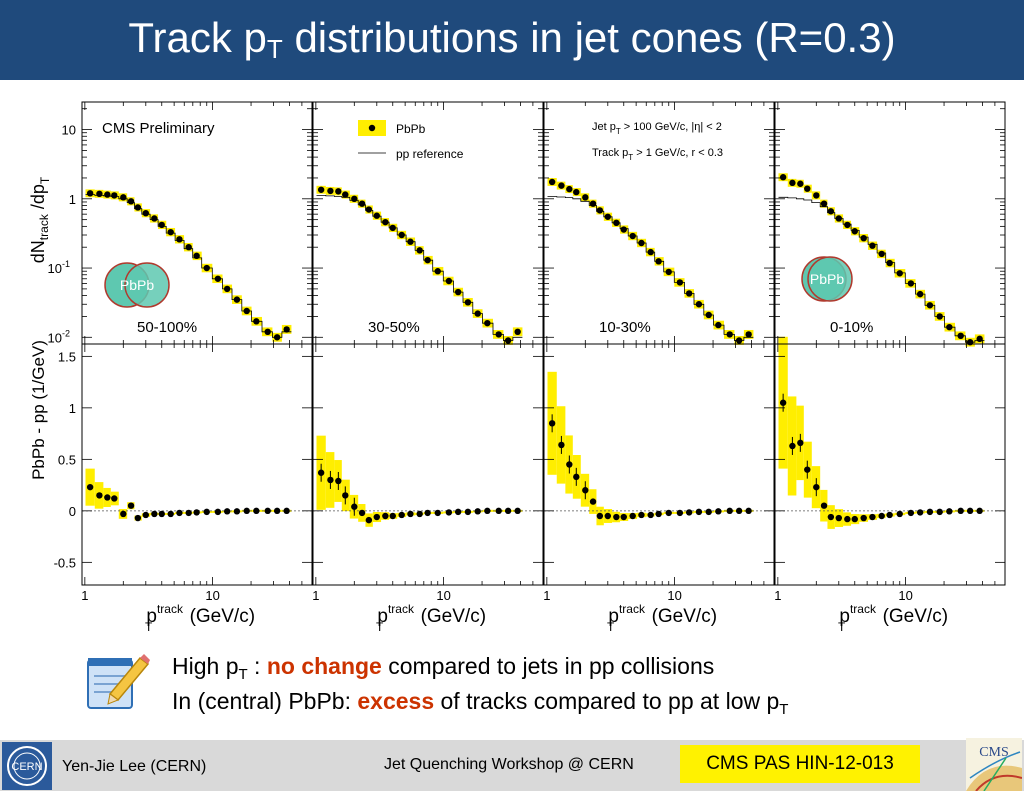 This screenshot has height=796, width=1024. What do you see at coordinates (67, 356) in the screenshot?
I see `y-tick-label: 1.5` at bounding box center [67, 356].